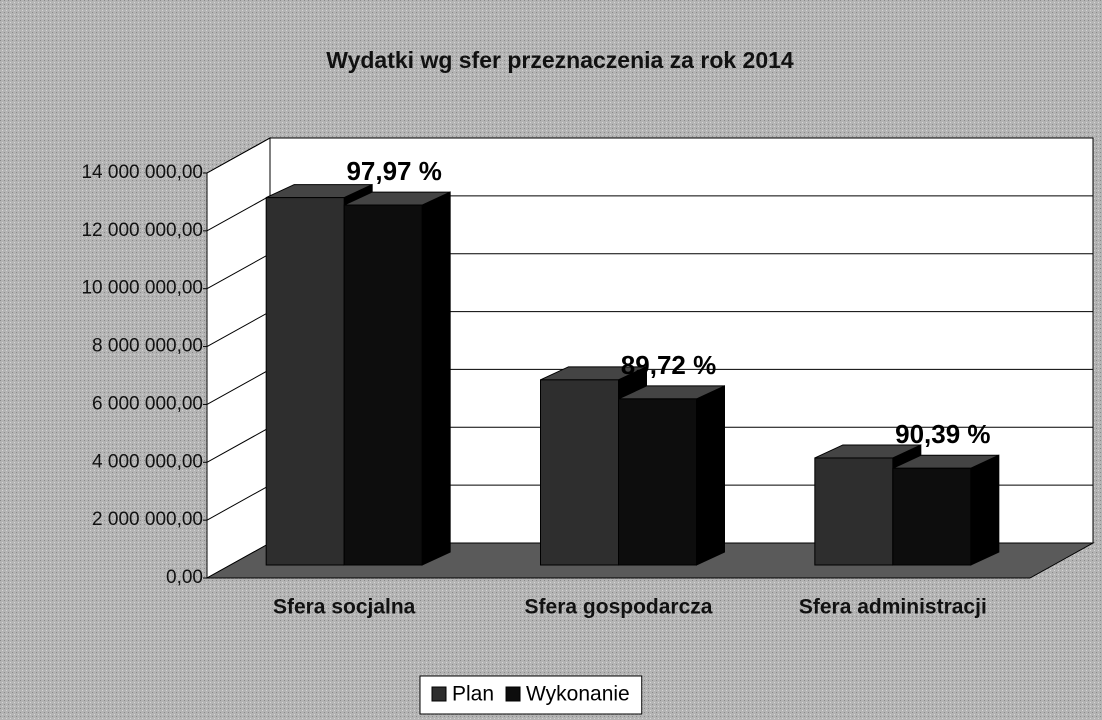 Image resolution: width=1102 pixels, height=720 pixels. I want to click on annotation: 97,97 %, so click(393, 171).